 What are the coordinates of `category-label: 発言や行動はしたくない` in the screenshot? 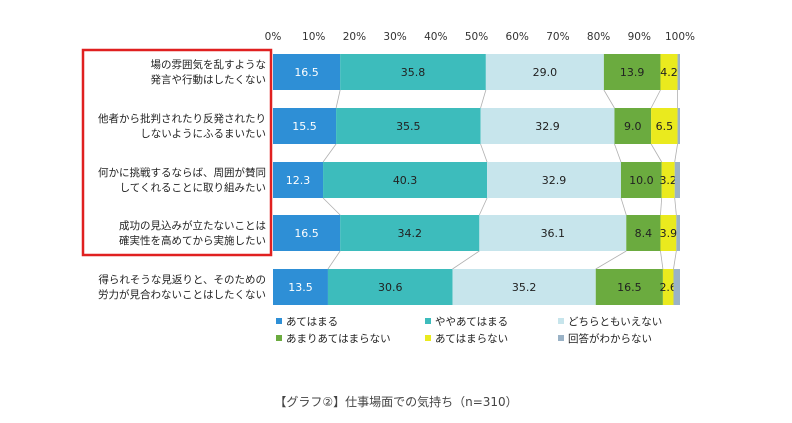 It's located at (209, 79).